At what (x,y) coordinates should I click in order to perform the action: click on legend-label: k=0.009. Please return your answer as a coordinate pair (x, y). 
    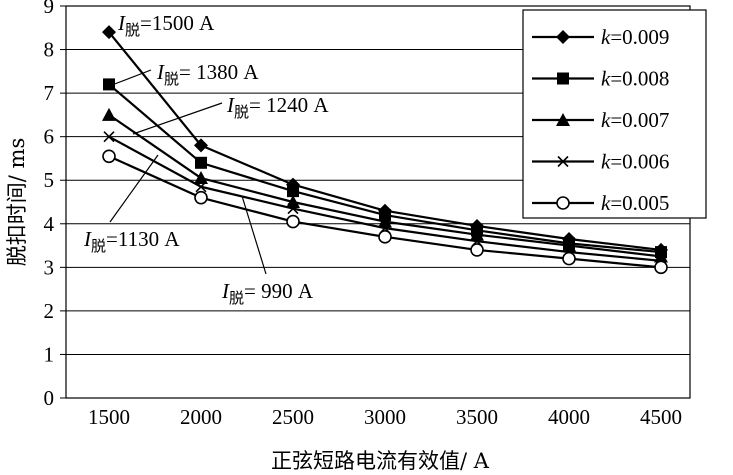
    Looking at the image, I should click on (635, 37).